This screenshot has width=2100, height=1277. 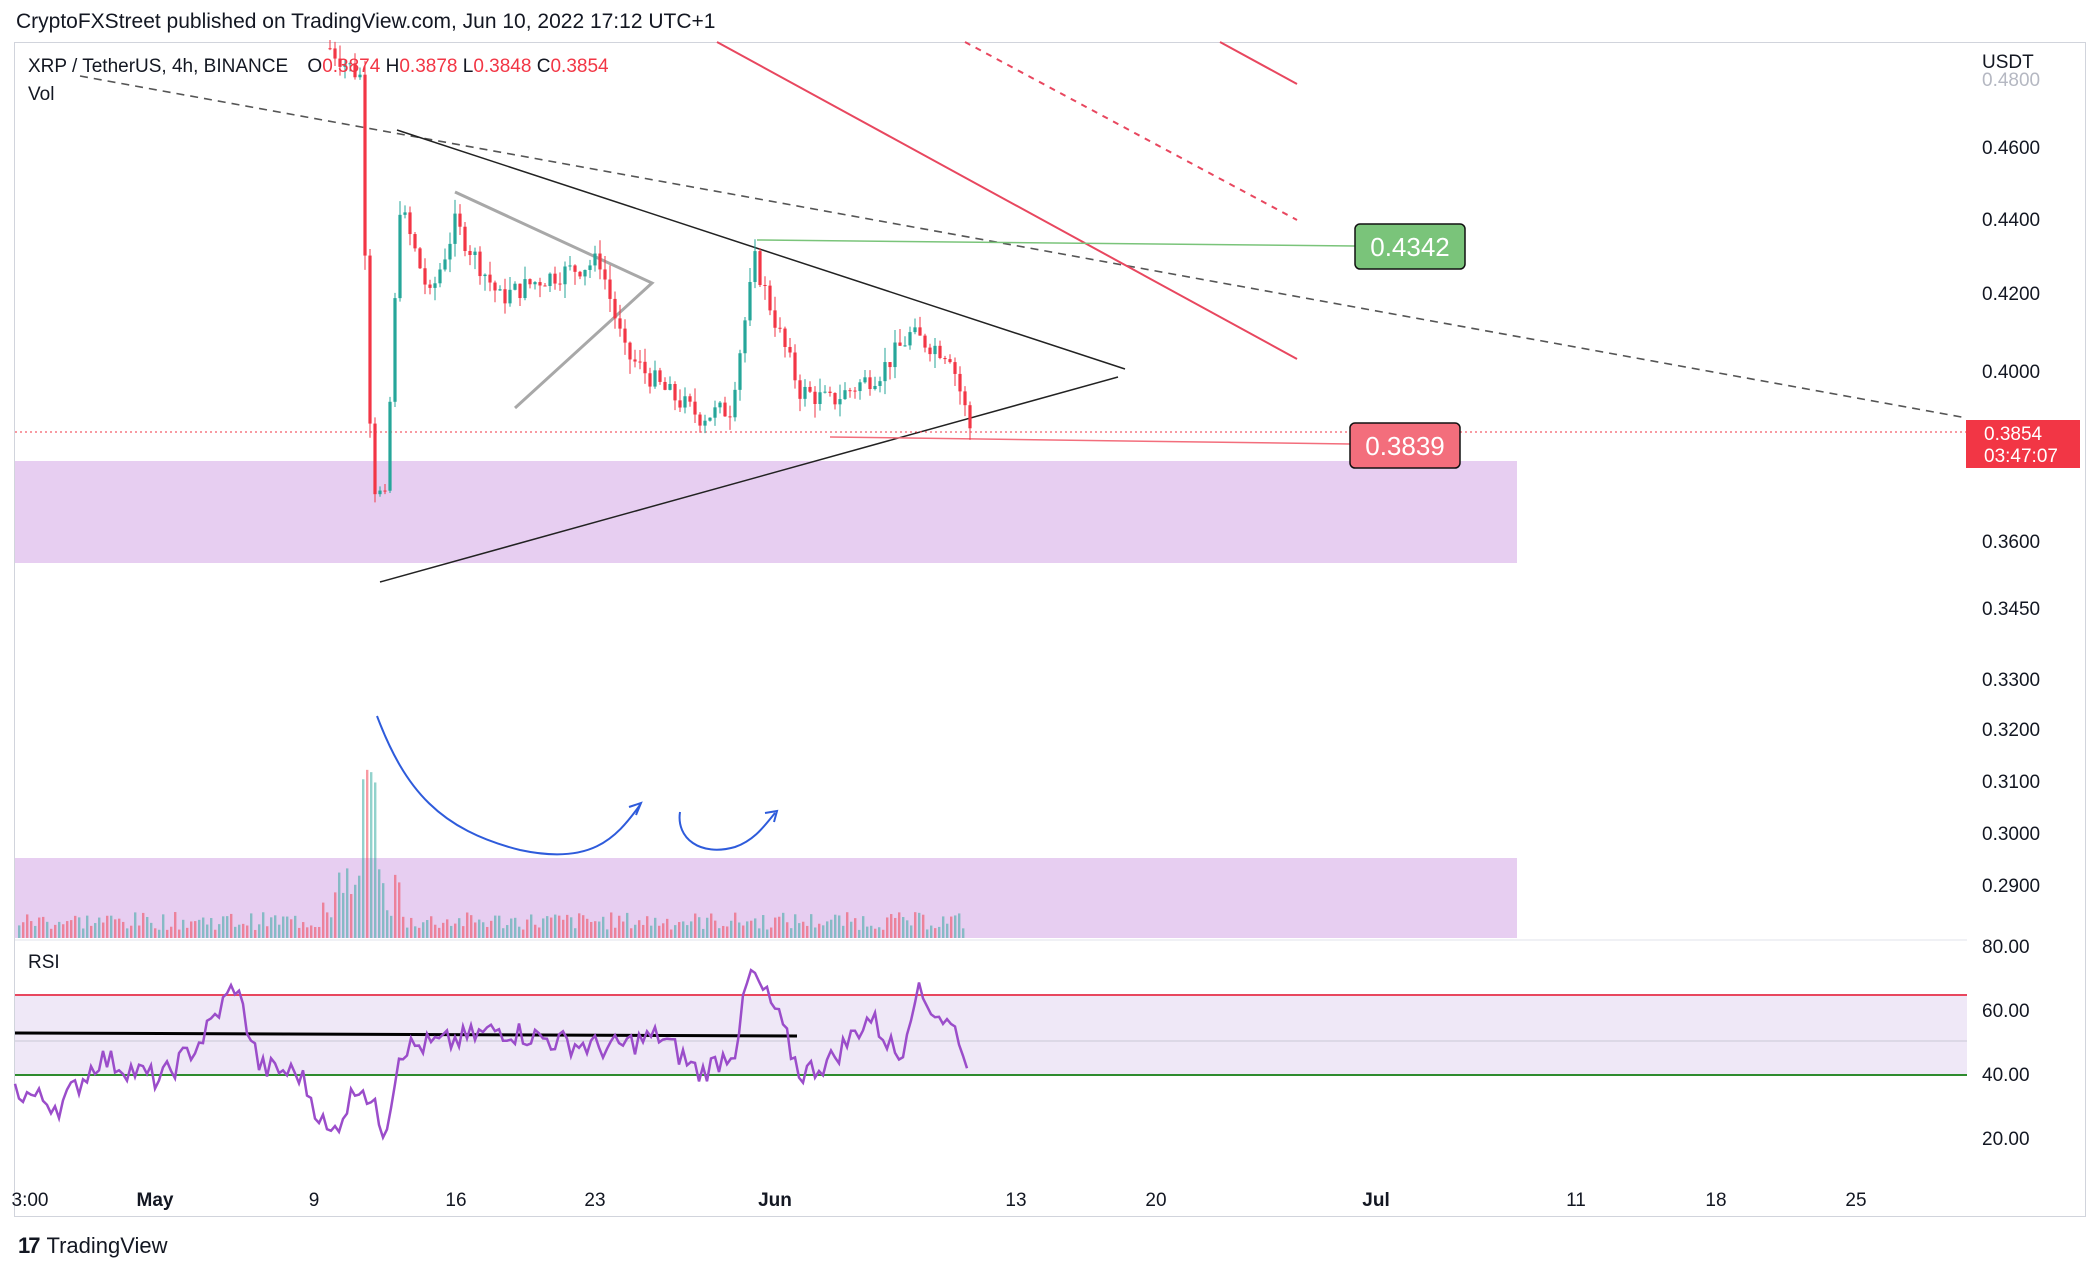 I want to click on volume-label: Vol, so click(x=41, y=94).